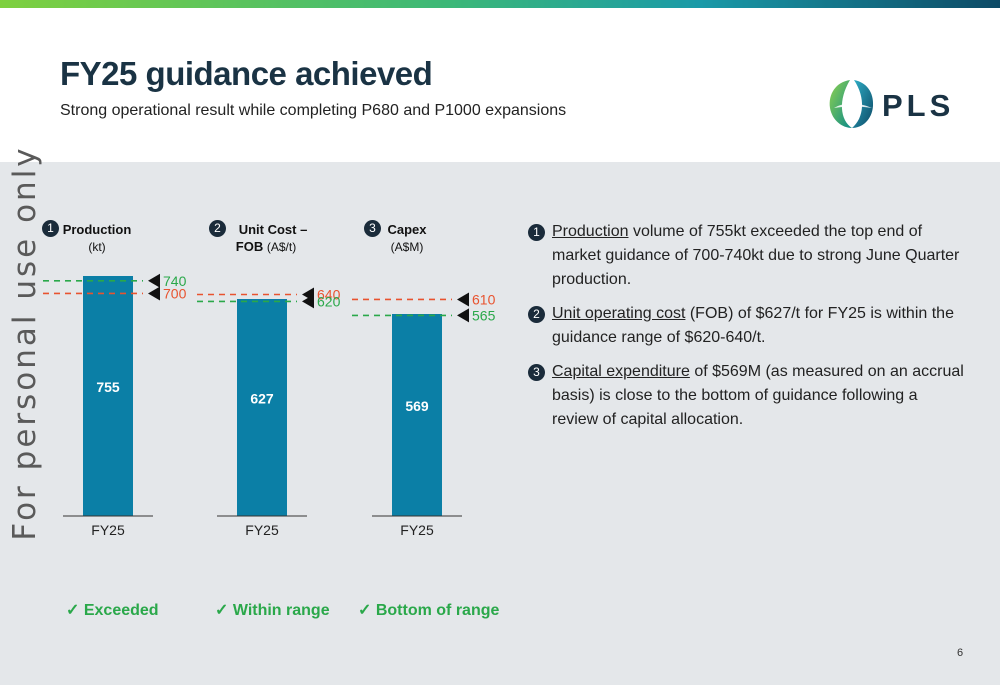  What do you see at coordinates (960, 653) in the screenshot?
I see `page-number: 6` at bounding box center [960, 653].